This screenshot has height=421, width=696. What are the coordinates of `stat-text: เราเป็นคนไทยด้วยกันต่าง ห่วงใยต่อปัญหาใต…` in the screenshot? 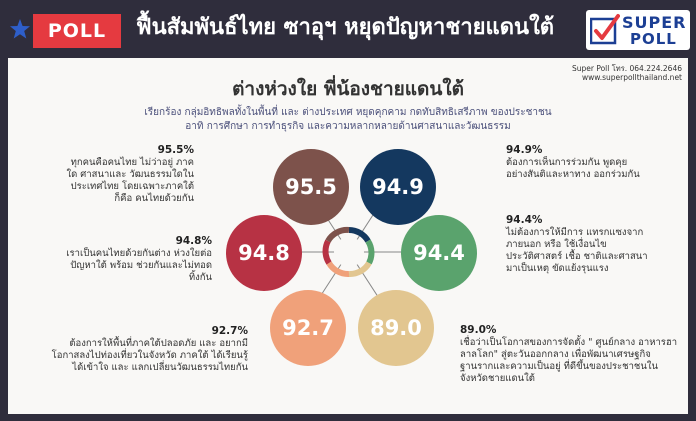 It's located at (139, 265).